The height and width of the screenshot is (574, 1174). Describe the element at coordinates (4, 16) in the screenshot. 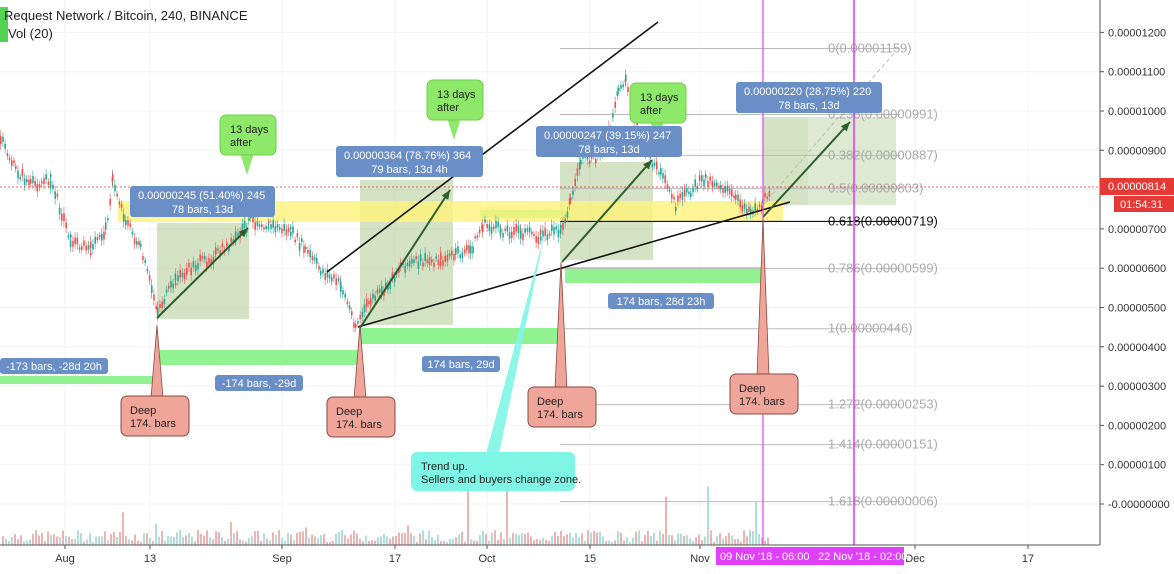

I see `symbol-badge` at that location.